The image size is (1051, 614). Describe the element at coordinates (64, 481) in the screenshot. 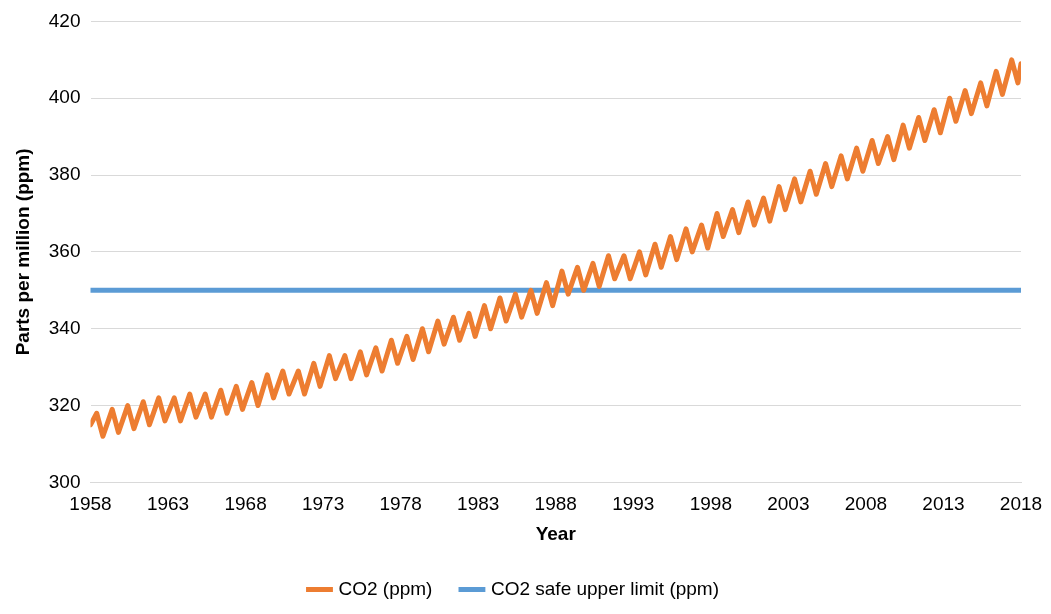

I see `y-tick-label: 300` at that location.